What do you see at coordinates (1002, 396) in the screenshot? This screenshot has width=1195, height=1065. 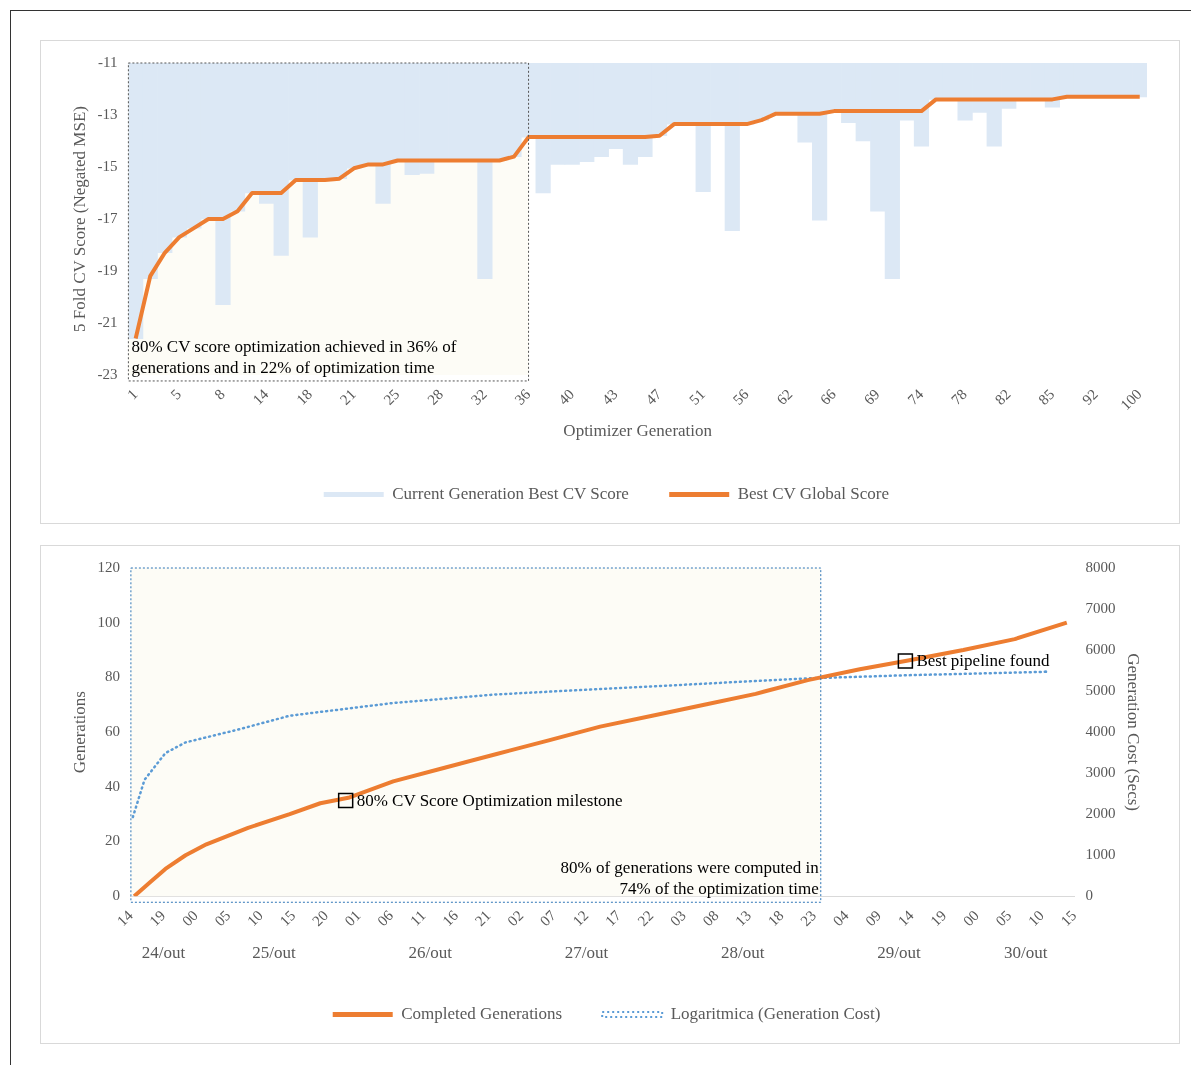 I see `x-tick-label: 82` at bounding box center [1002, 396].